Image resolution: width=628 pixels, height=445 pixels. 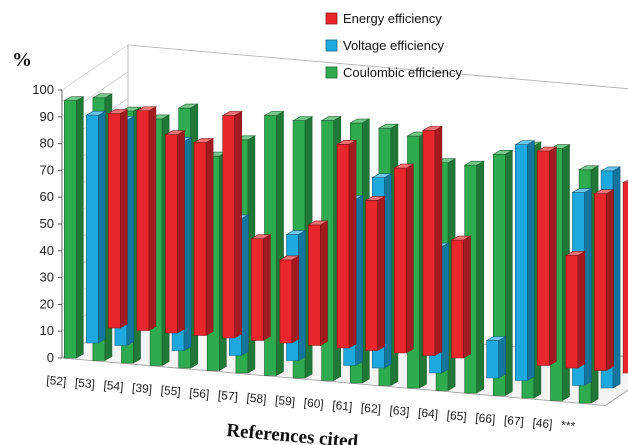 I want to click on x-tick-label: [63], so click(x=399, y=411).